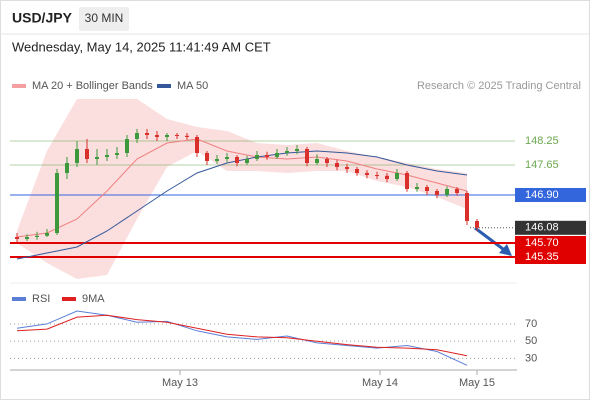  I want to click on legend-label: 9MA, so click(93, 299).